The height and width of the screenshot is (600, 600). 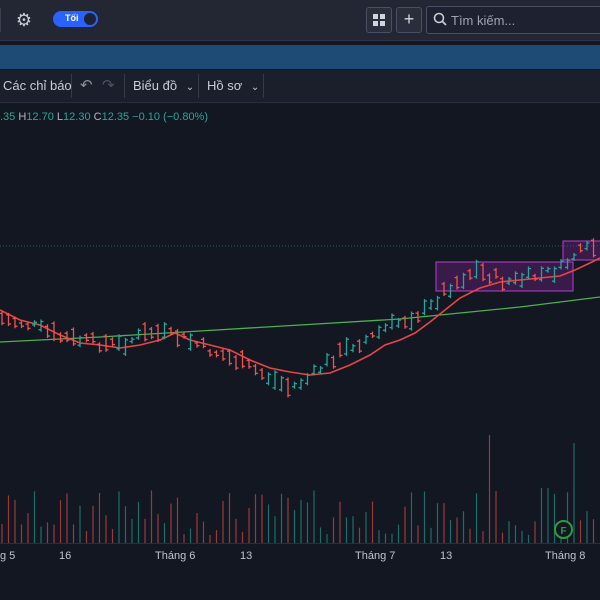 I want to click on redo-icon: ↷, so click(x=108, y=85).